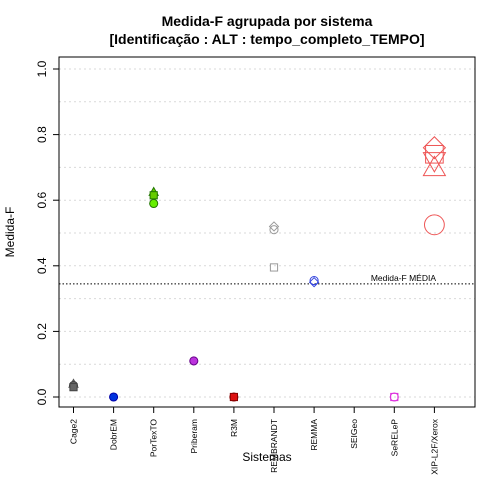 The width and height of the screenshot is (480, 480). Describe the element at coordinates (314, 435) in the screenshot. I see `x-tick-label: REMMA` at that location.